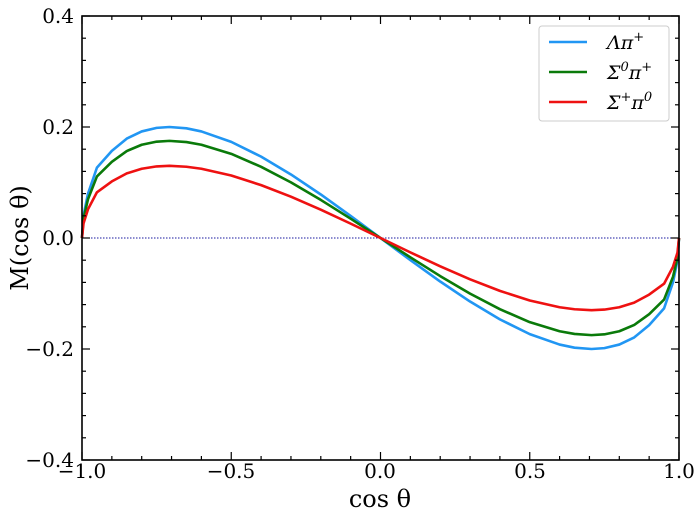 This screenshot has height=519, width=699. I want to click on legend-label-sigma-plus-pi0: Σ+π0, so click(629, 102).